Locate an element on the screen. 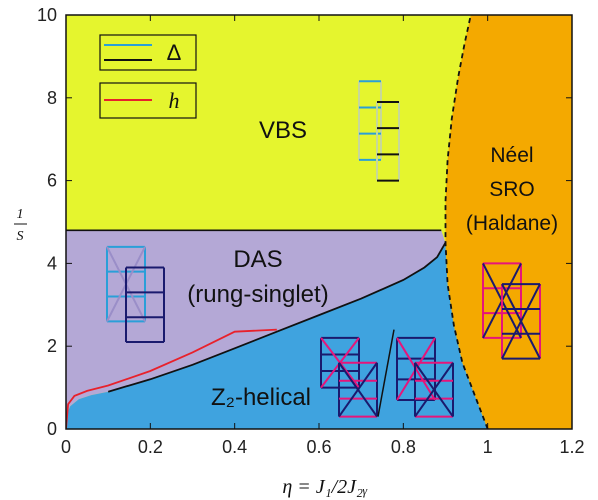 The image size is (598, 500). y-axis-label-denominator: S is located at coordinates (20, 236).